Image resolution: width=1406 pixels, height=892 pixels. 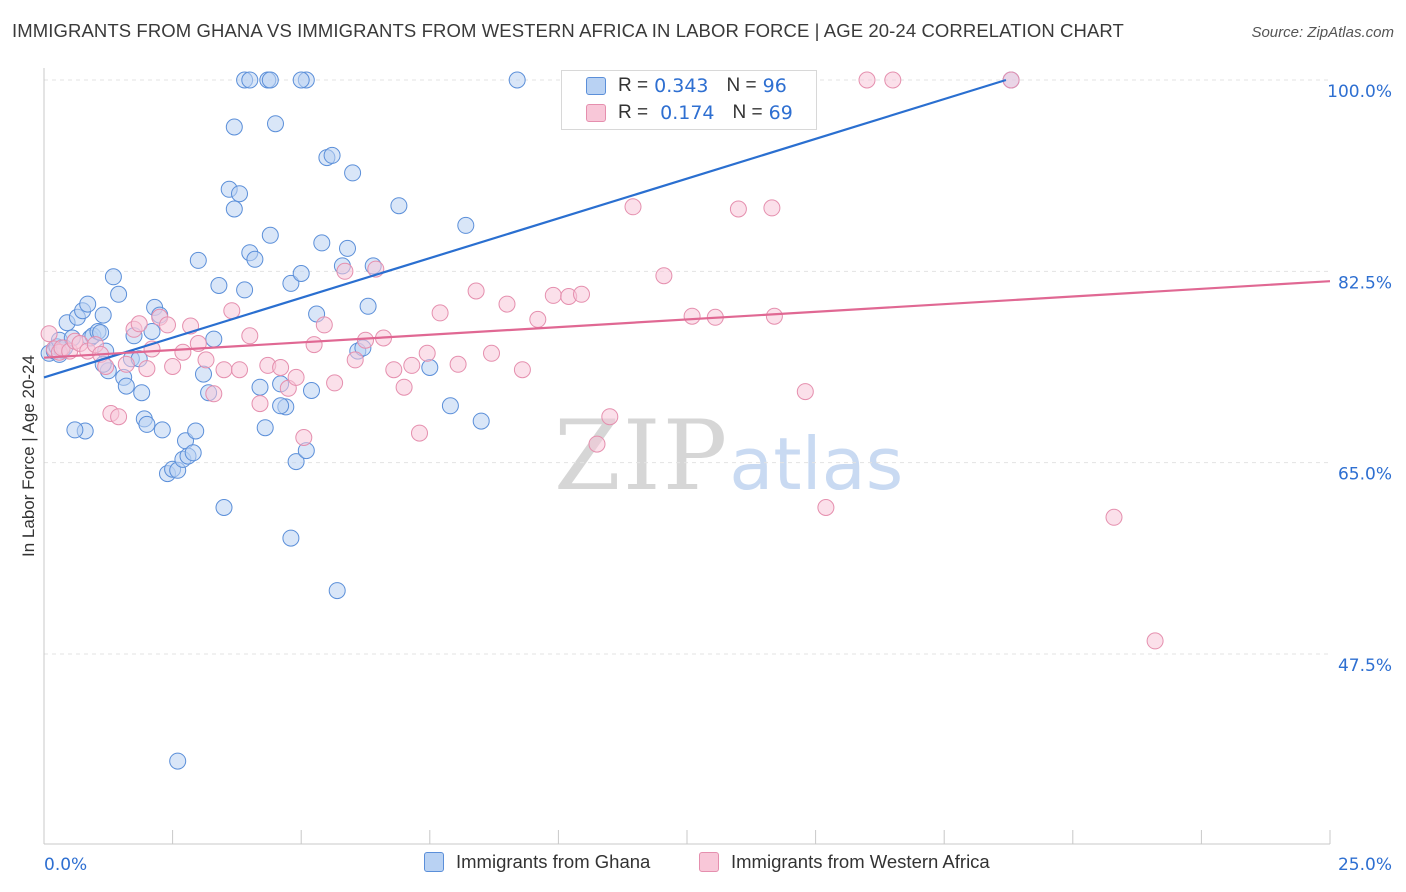 I want to click on legend-entry-western-africa: R = 0.174 N = 69, so click(x=689, y=113).